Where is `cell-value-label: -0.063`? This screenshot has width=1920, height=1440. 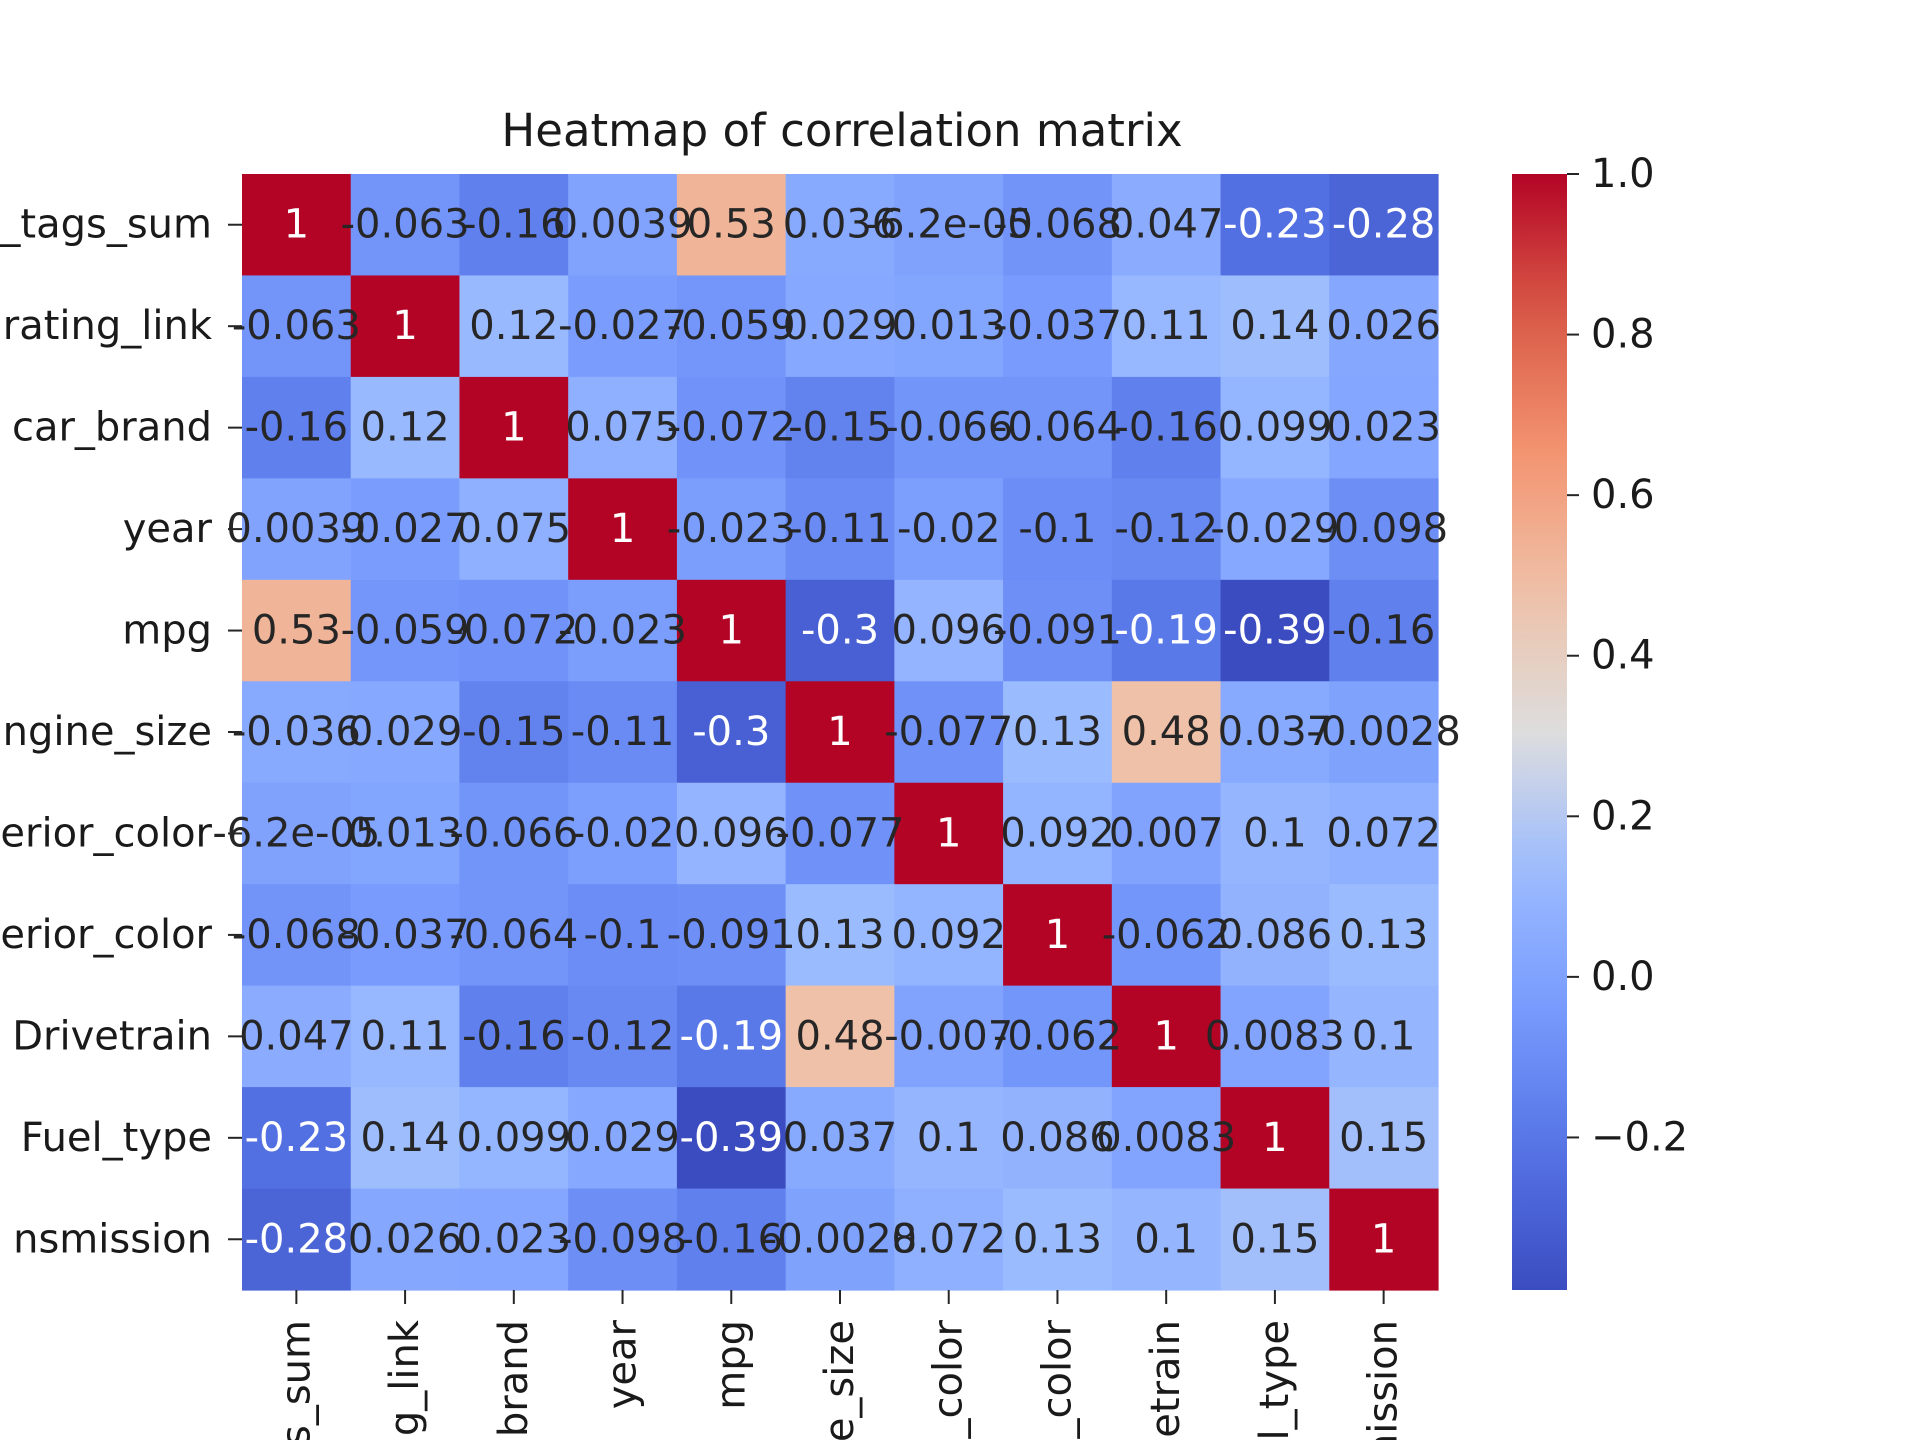
cell-value-label: -0.063 is located at coordinates (296, 326).